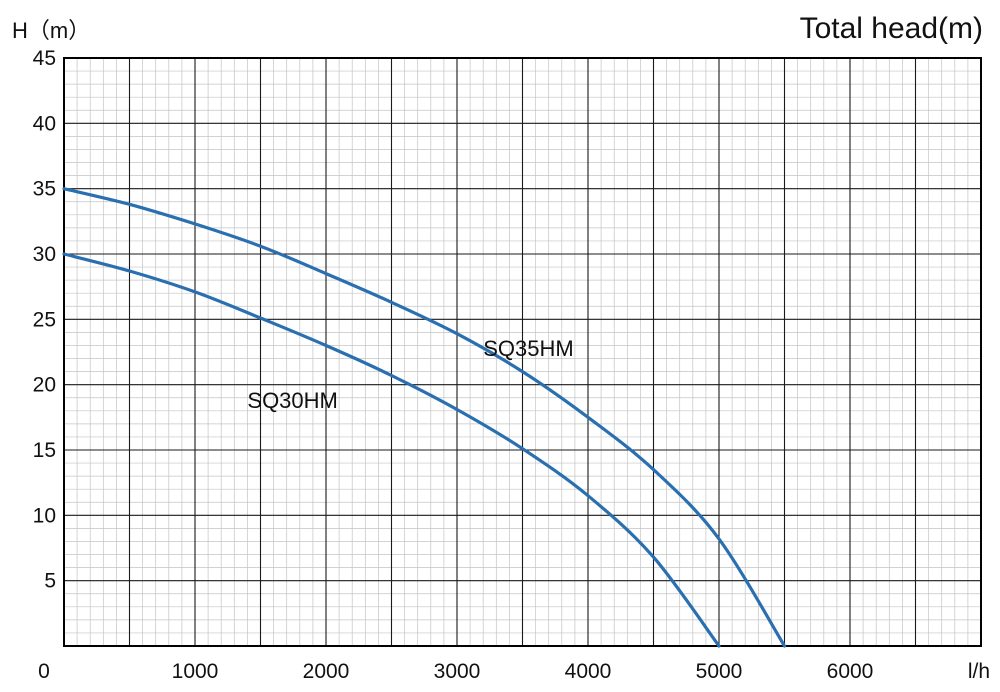 The height and width of the screenshot is (692, 1000). I want to click on origin-label: 0, so click(44, 671).